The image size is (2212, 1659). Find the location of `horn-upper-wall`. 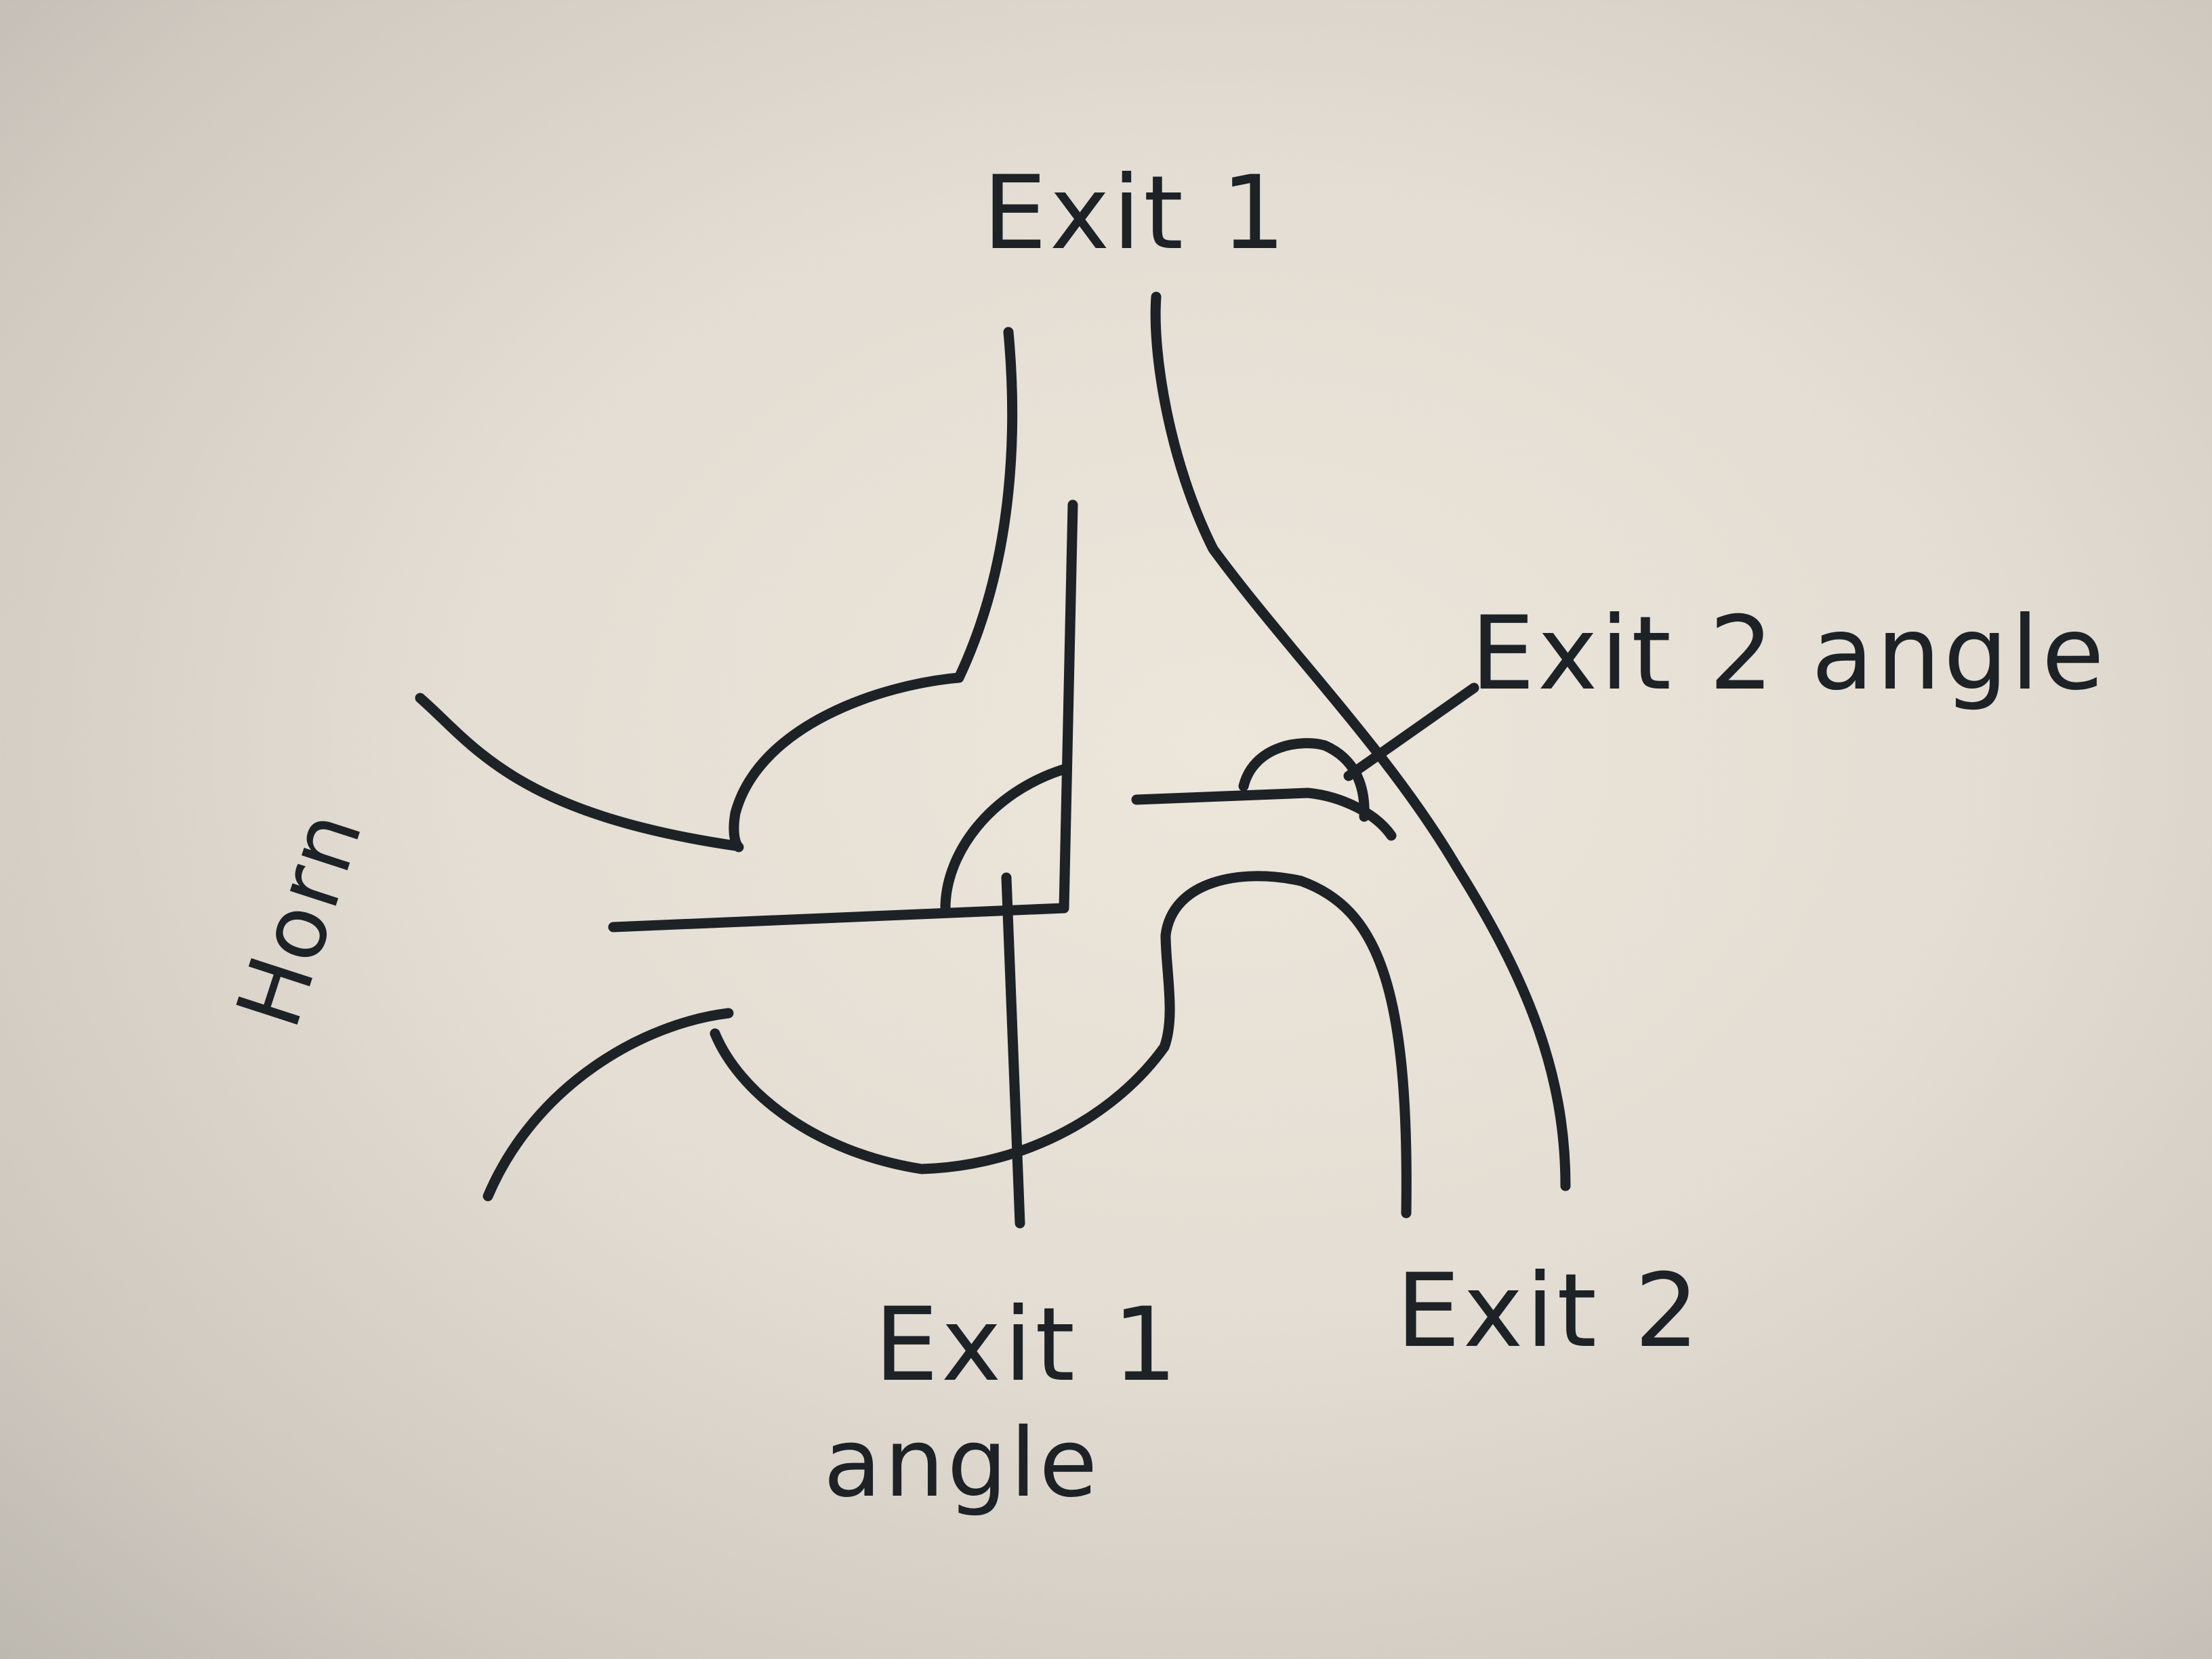

horn-upper-wall is located at coordinates (578, 772).